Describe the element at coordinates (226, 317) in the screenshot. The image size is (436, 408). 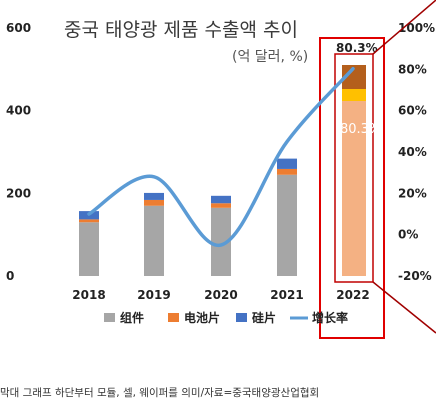
I see `legend: 组件 电池片 硅片 增长率` at that location.